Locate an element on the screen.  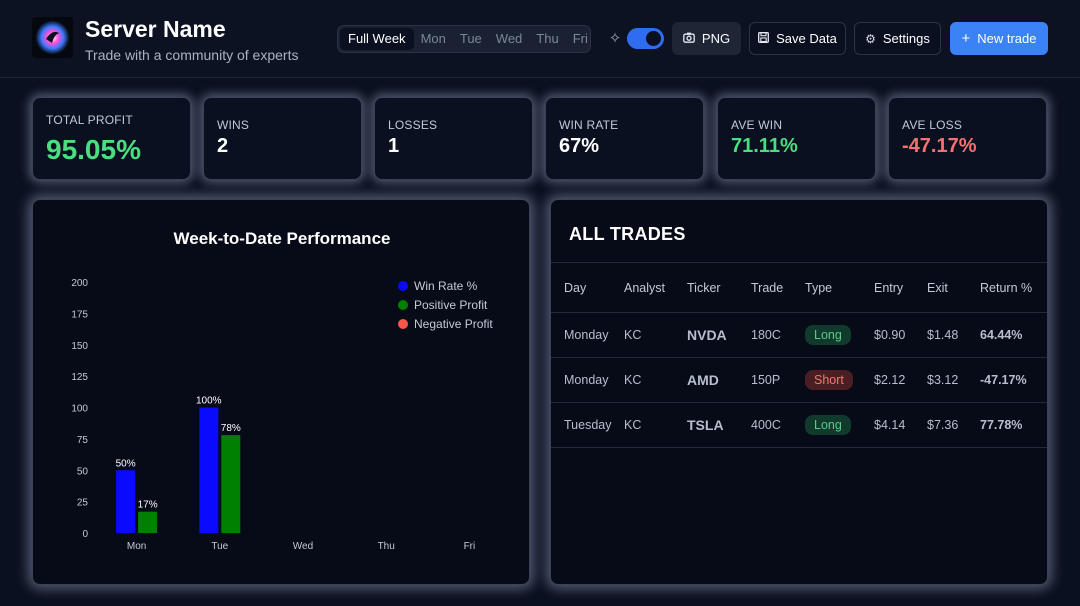
column-header-exit: Exit is located at coordinates (949, 287).